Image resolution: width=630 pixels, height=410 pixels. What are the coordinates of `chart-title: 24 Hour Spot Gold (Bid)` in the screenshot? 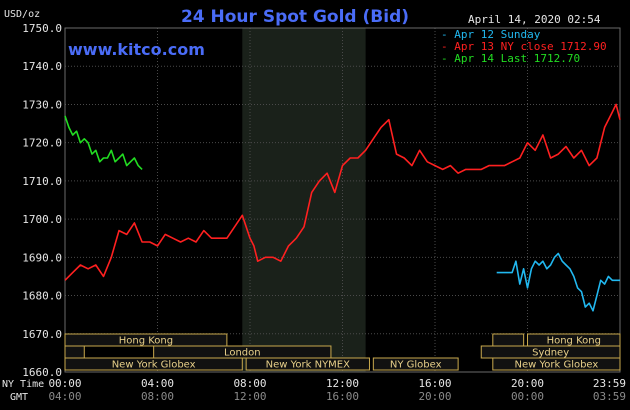 It's located at (295, 17).